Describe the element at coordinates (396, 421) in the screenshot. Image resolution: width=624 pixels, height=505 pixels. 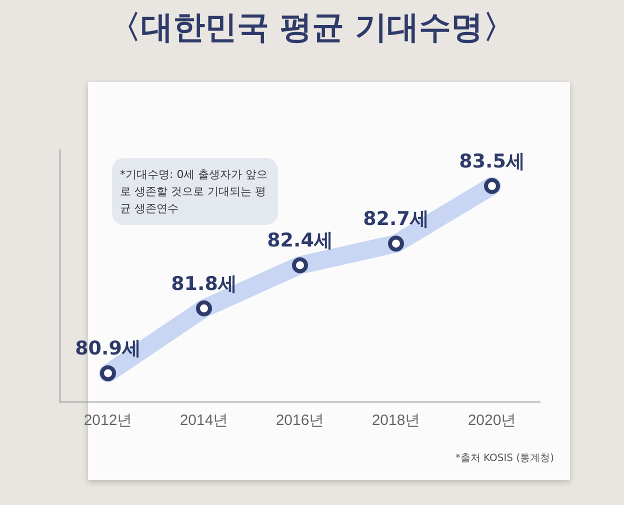
I see `x-tick-label: 2018년` at that location.